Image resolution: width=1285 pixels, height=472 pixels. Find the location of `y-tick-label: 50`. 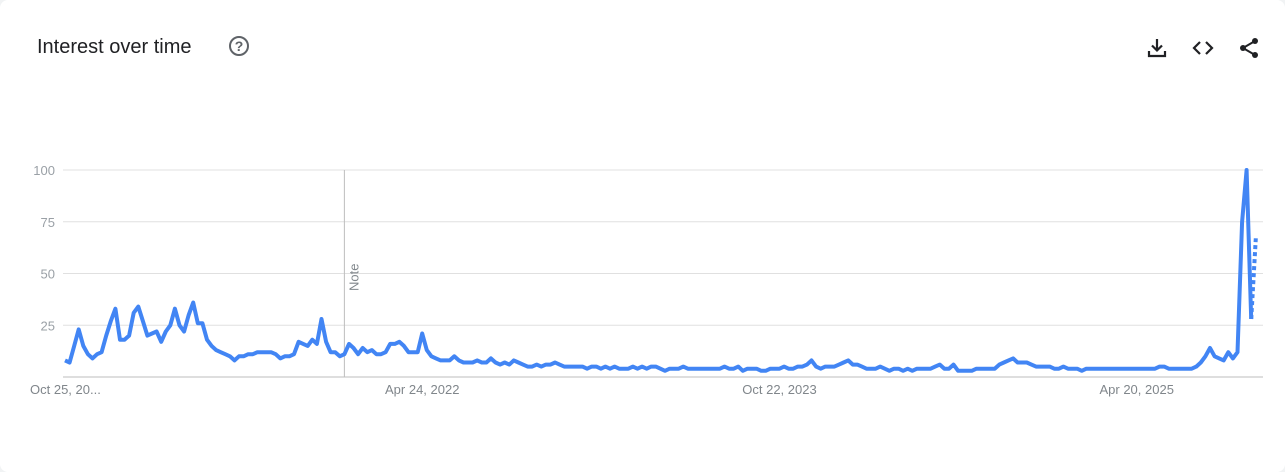

y-tick-label: 50 is located at coordinates (48, 274).